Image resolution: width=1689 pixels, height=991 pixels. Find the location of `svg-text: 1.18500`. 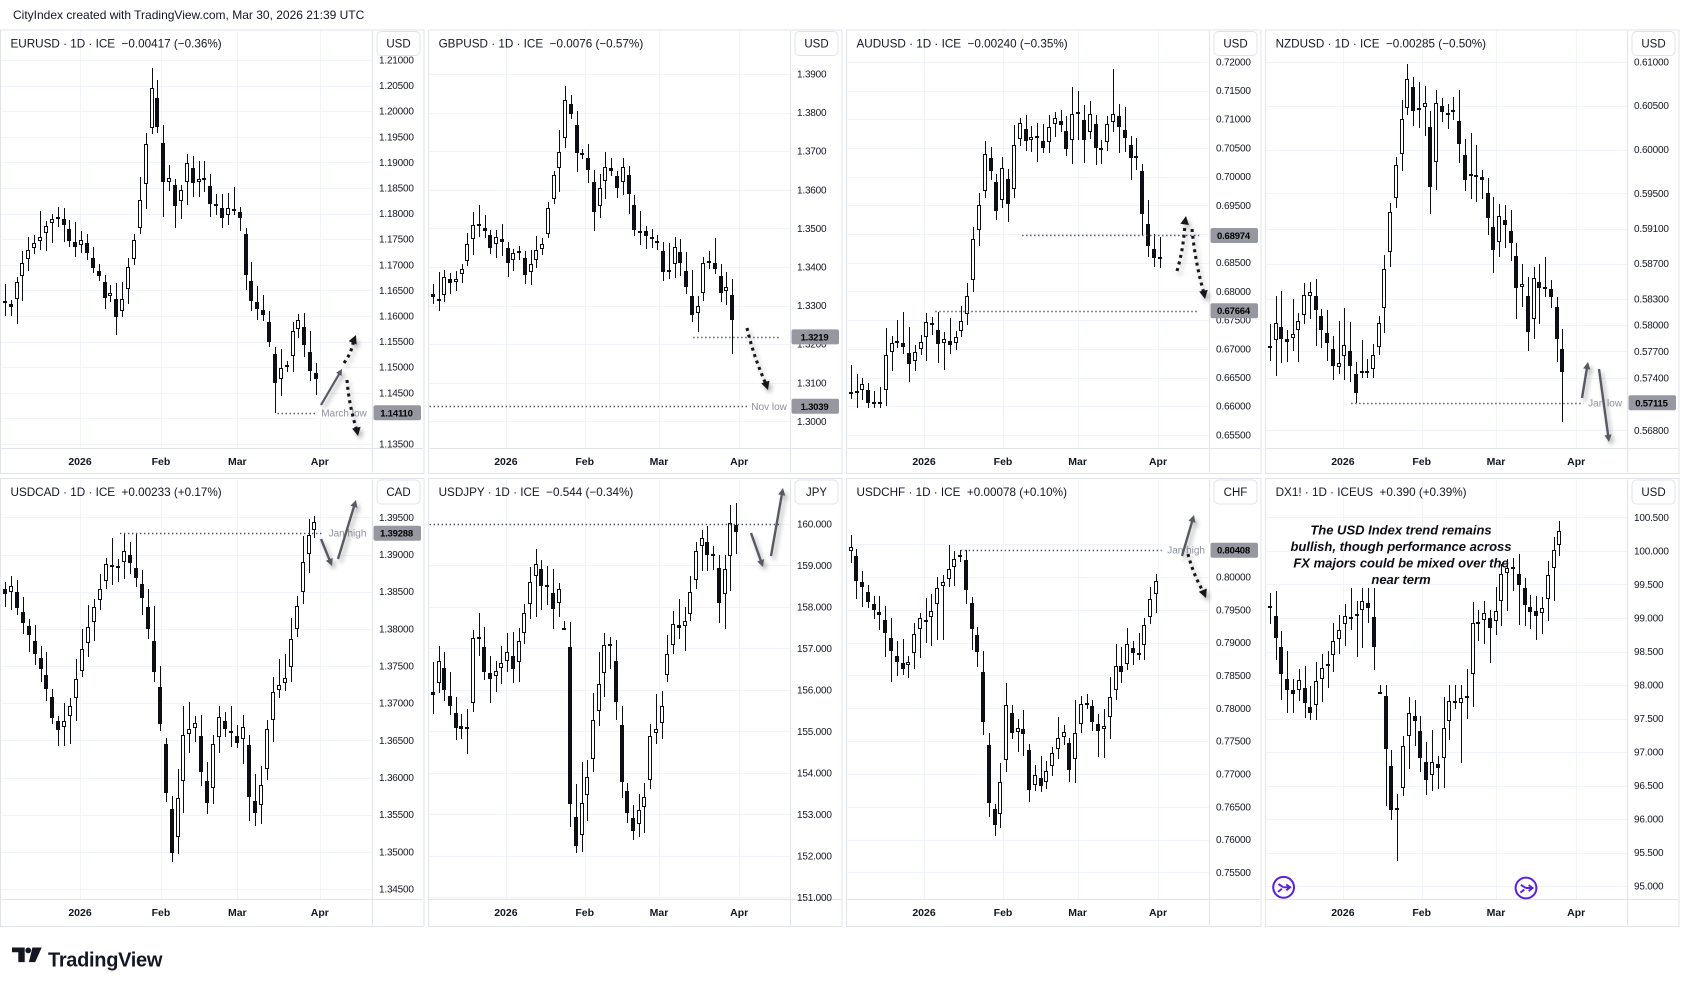

svg-text: 1.18500 is located at coordinates (396, 189).